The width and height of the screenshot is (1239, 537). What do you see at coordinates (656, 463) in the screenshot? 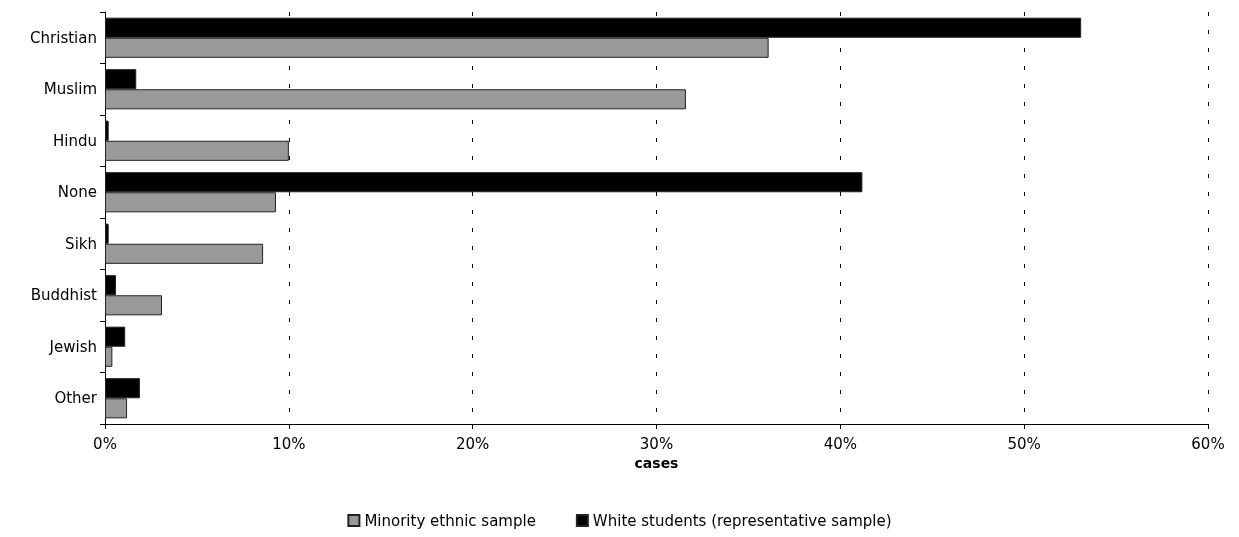
I see `x-axis-title: cases` at bounding box center [656, 463].